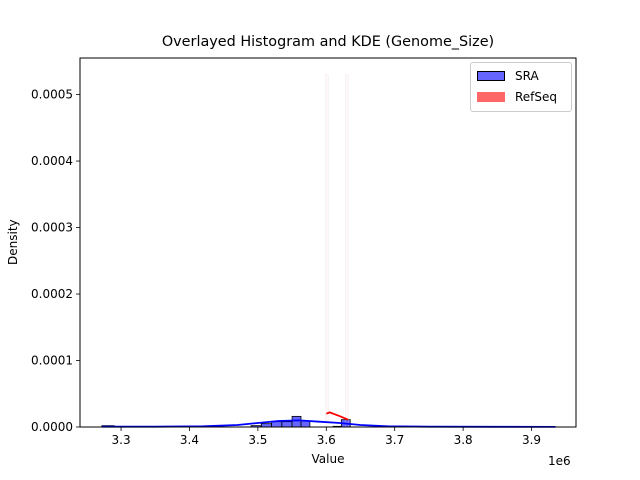  What do you see at coordinates (508, 76) in the screenshot?
I see `legend-item-sra: SRA` at bounding box center [508, 76].